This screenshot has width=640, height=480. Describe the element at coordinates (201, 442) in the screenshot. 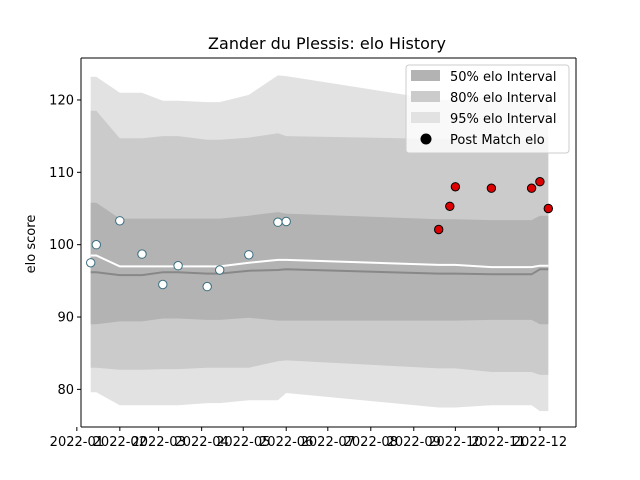

I see `x-tick-label-2022-04: 2022-04` at that location.